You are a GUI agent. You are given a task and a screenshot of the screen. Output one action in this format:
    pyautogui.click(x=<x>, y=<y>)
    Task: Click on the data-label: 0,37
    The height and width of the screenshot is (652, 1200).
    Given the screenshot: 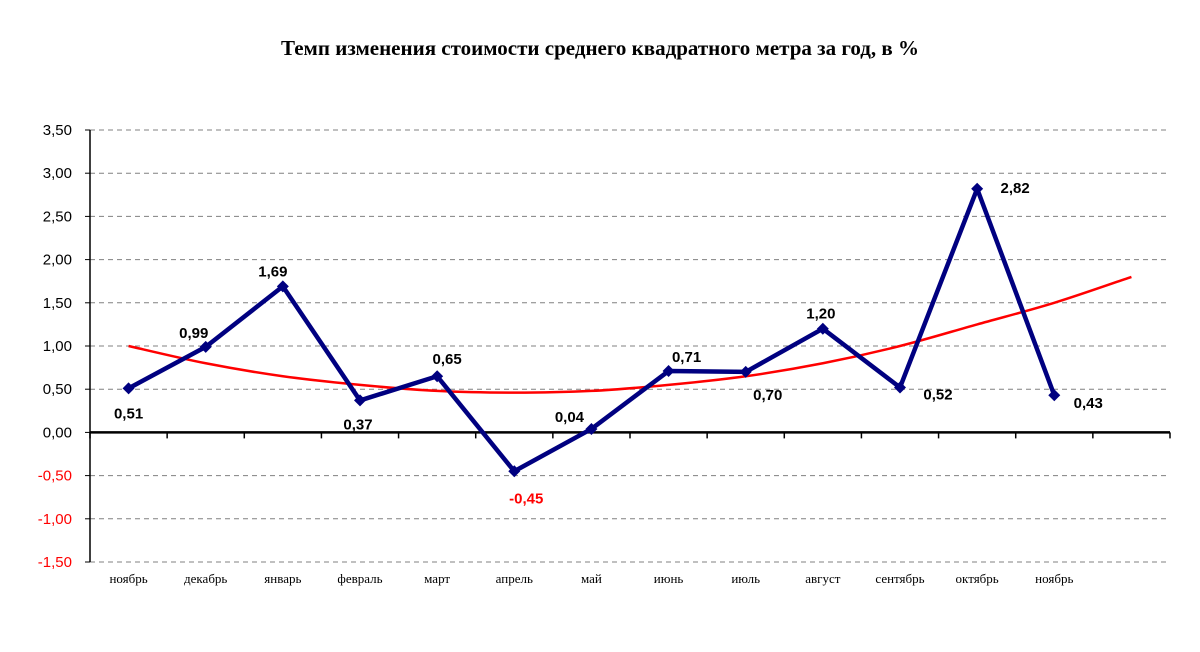 What is the action you would take?
    pyautogui.click(x=357, y=424)
    